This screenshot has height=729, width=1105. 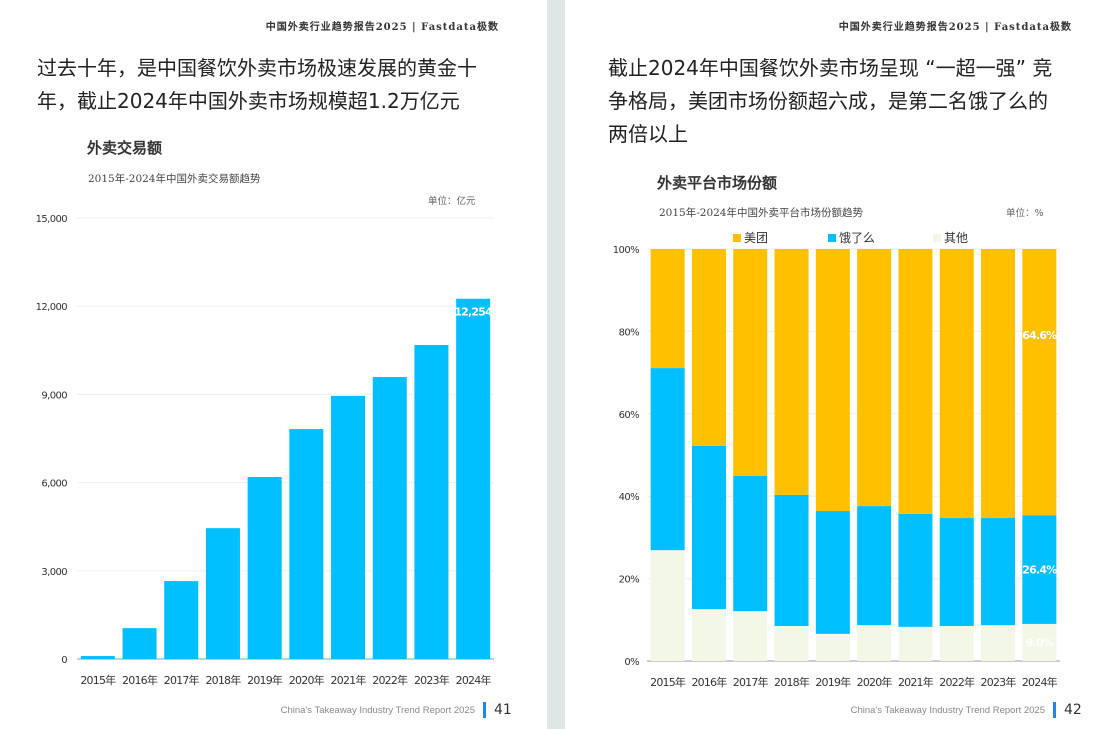 I want to click on page-number: 41, so click(x=497, y=710).